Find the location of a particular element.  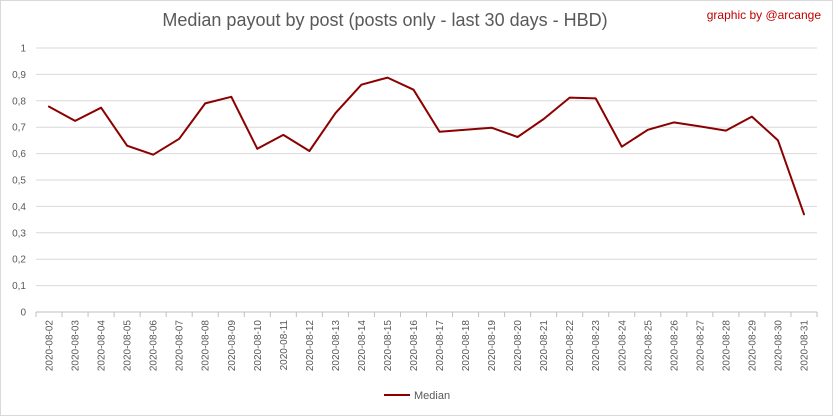

chart-credit: graphic by @arcange is located at coordinates (763, 15).